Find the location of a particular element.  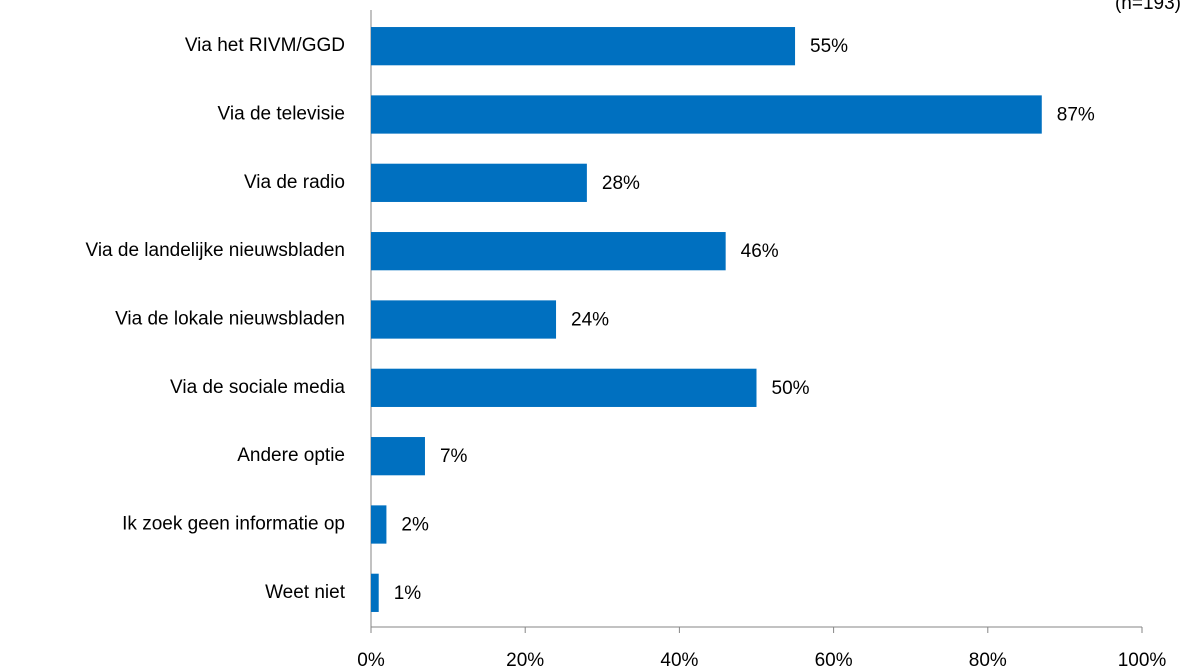

value-label: 50% is located at coordinates (791, 388).